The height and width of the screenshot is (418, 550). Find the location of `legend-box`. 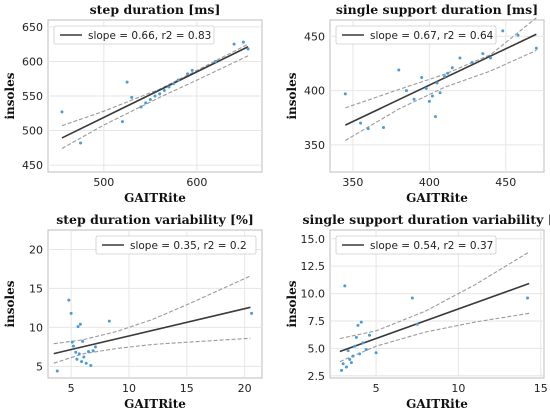

legend-box is located at coordinates (176, 245).